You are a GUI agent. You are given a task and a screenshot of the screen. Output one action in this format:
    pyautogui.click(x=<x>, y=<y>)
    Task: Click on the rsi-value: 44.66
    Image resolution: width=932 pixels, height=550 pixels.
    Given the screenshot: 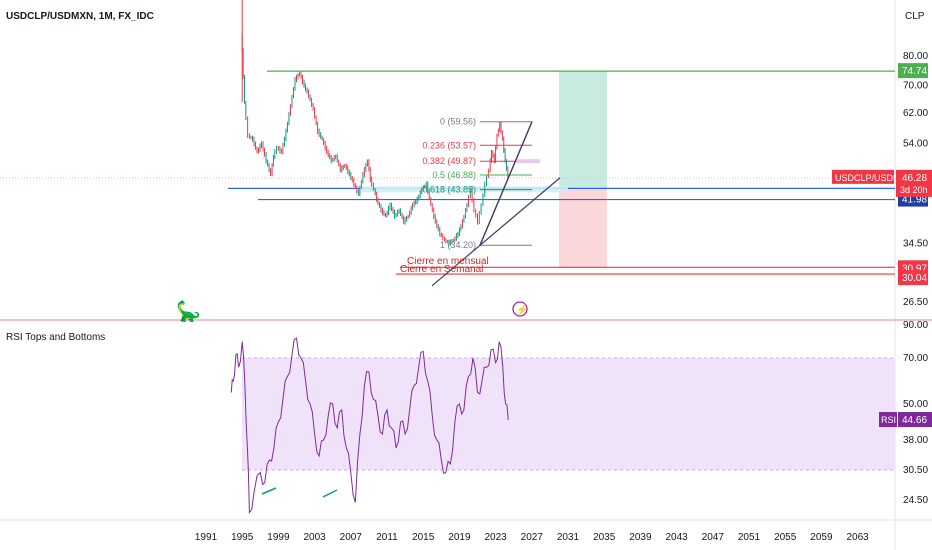 What is the action you would take?
    pyautogui.click(x=914, y=420)
    